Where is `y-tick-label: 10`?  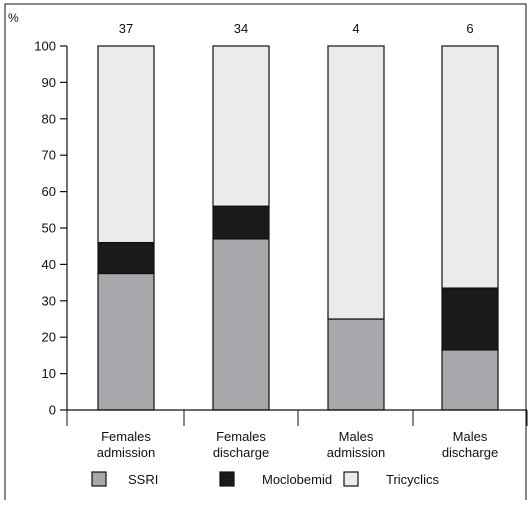 y-tick-label: 10 is located at coordinates (49, 373).